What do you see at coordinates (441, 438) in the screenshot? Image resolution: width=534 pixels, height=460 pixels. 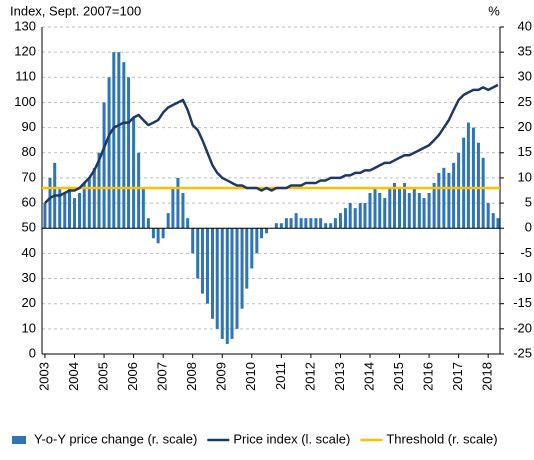 I see `legend-label: Threshold (r. scale)` at bounding box center [441, 438].